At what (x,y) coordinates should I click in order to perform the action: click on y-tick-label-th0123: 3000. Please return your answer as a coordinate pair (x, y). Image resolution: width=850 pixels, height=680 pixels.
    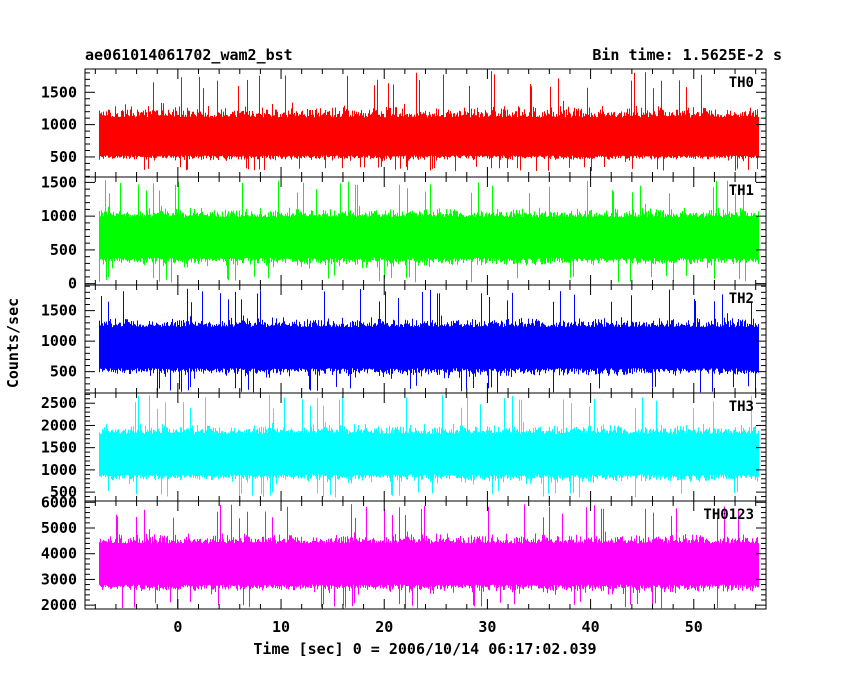
    Looking at the image, I should click on (59, 579).